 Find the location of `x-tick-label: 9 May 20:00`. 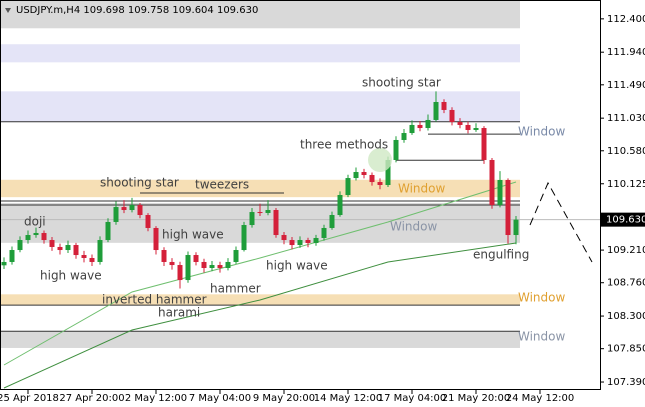

x-tick-label: 9 May 20:00 is located at coordinates (284, 398).